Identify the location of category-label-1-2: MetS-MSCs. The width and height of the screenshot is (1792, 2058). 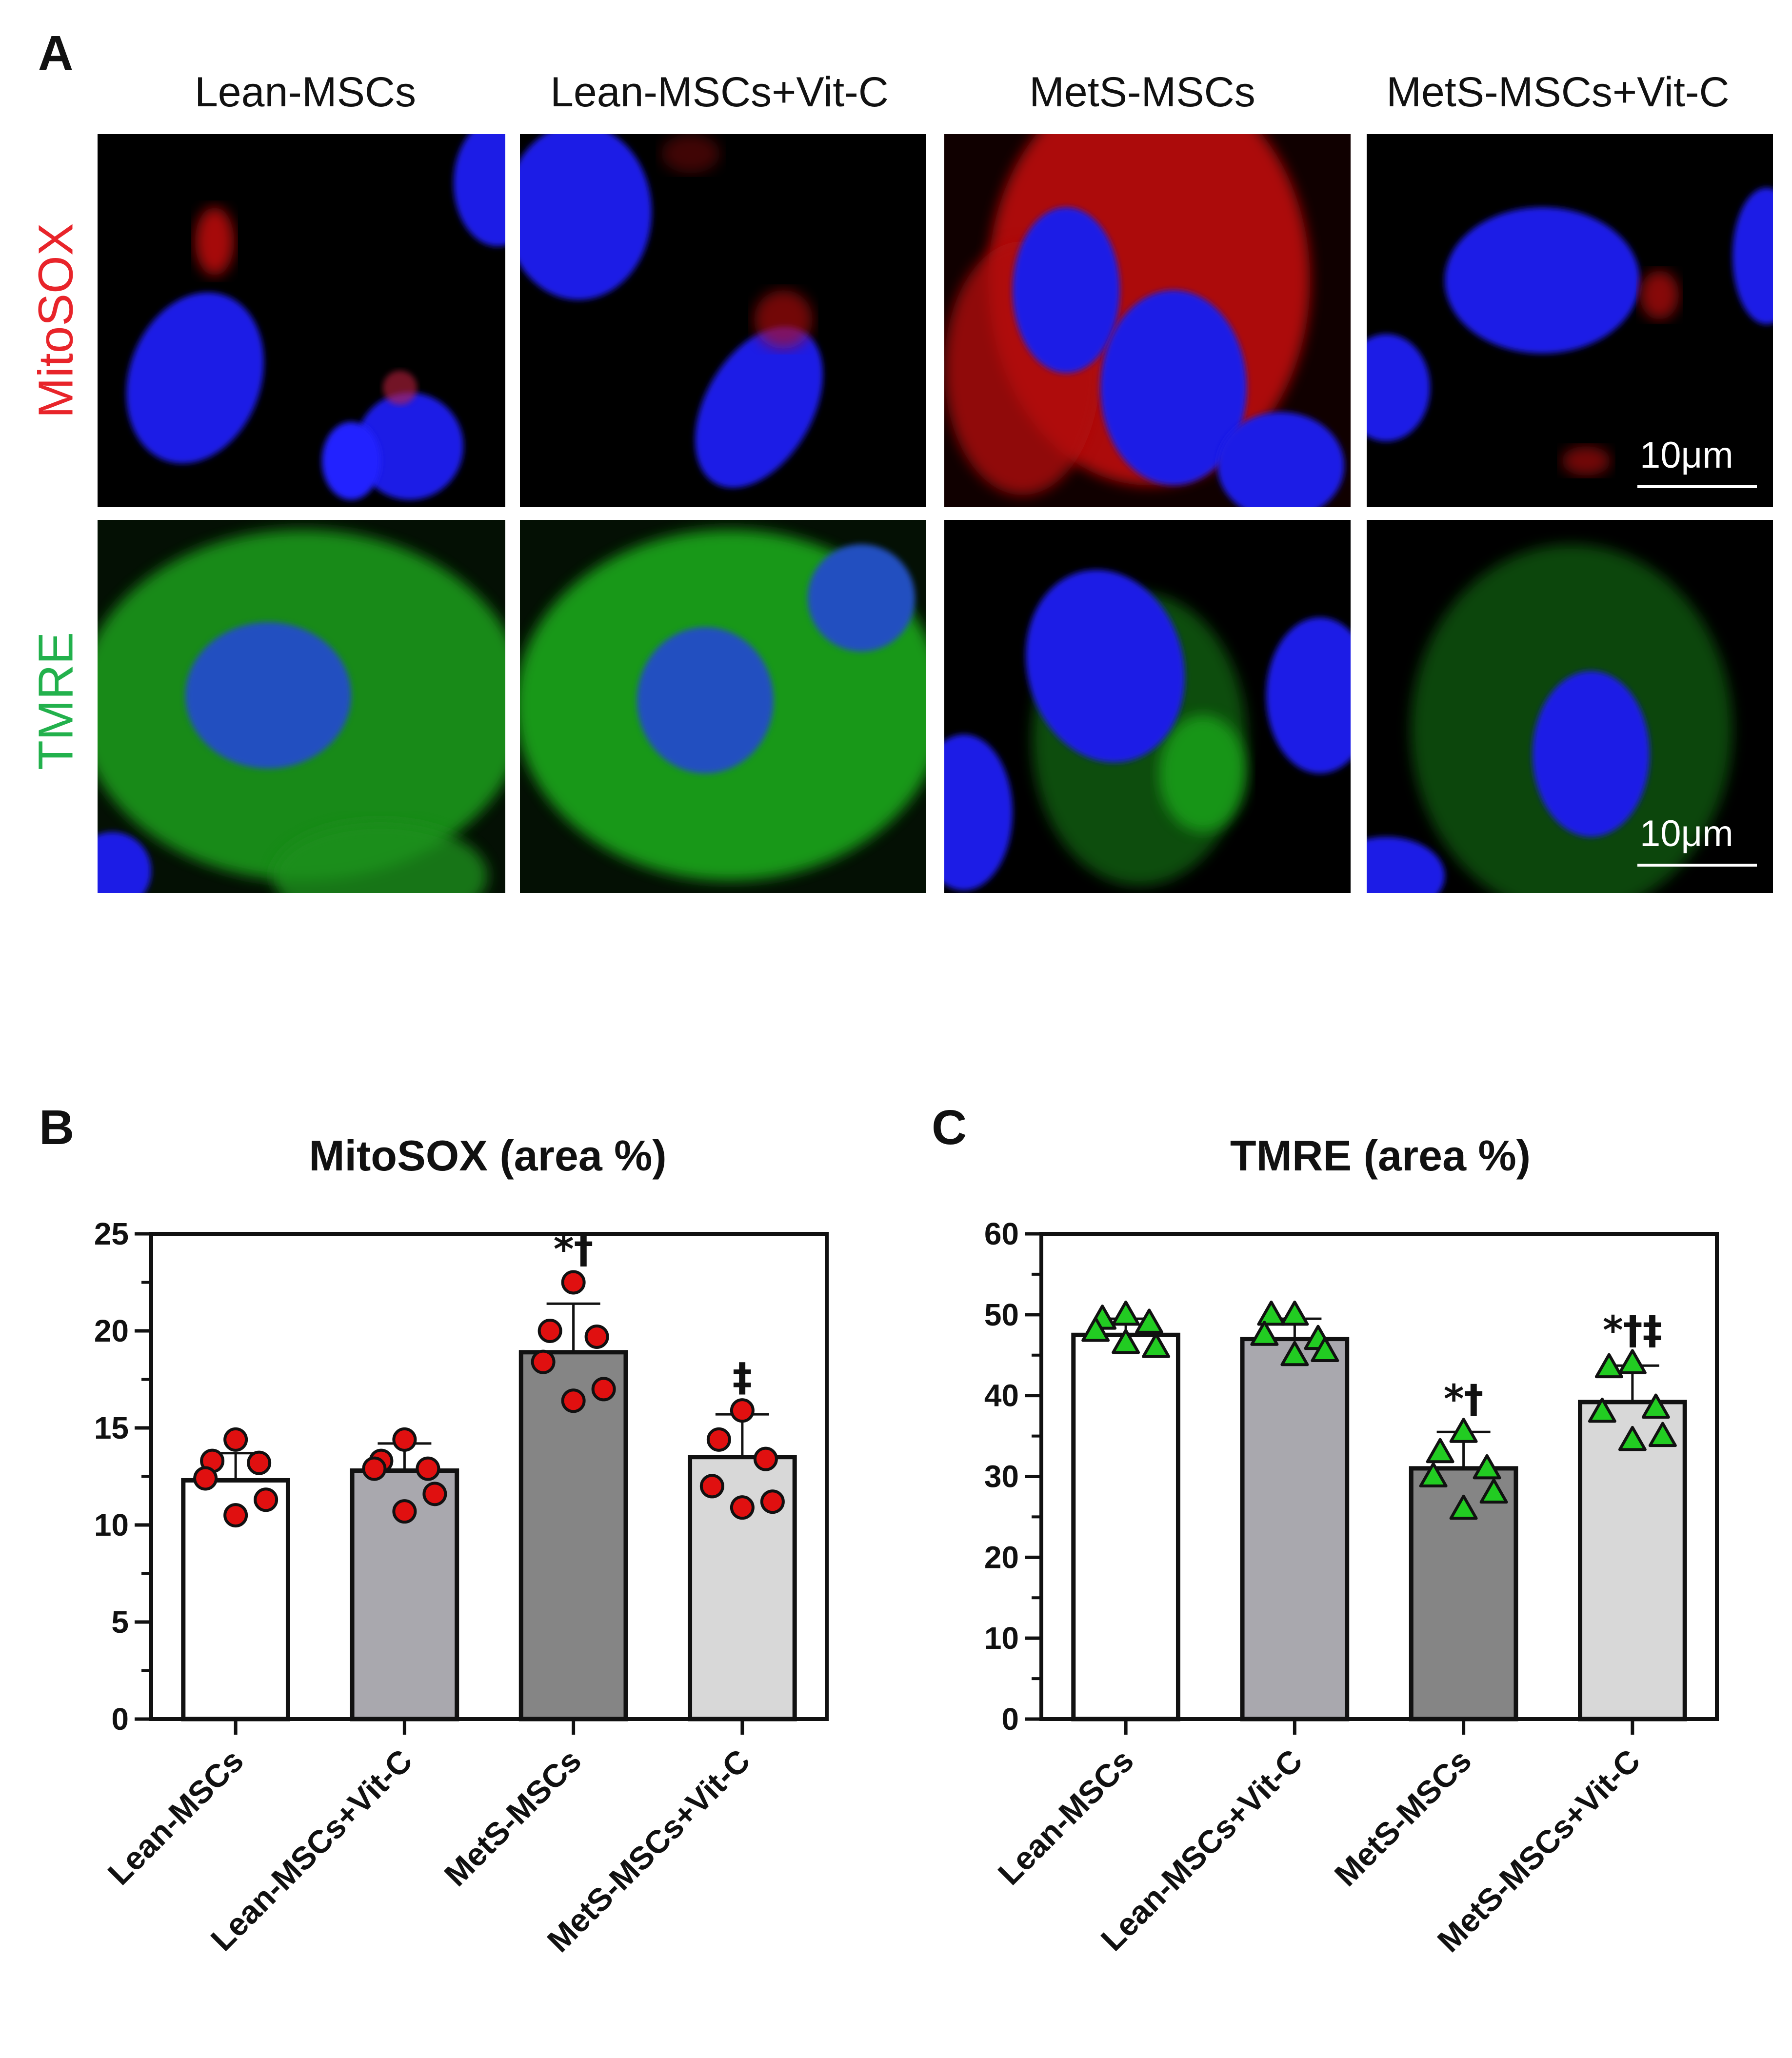
(1403, 1817).